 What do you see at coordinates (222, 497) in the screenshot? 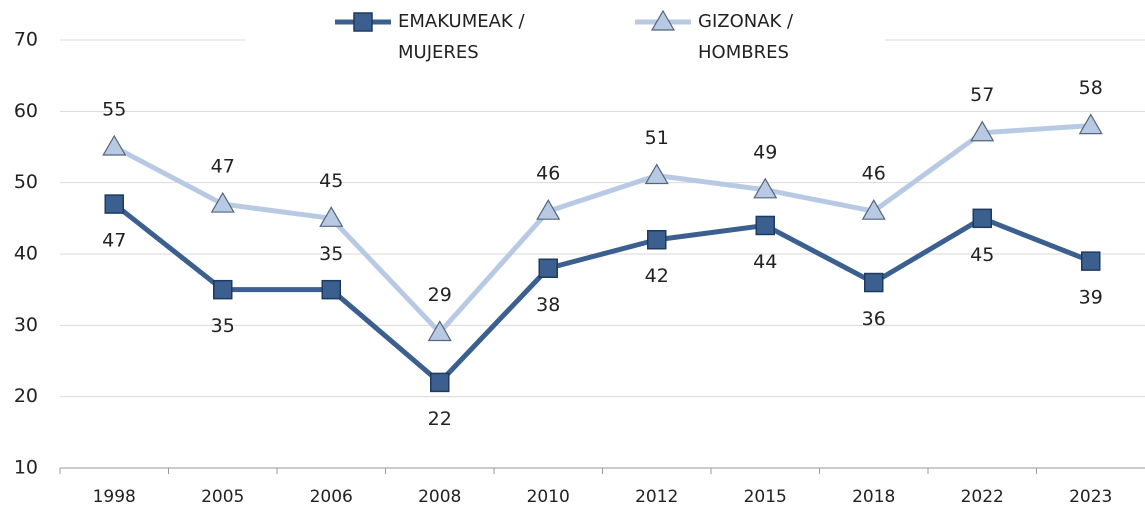
I see `x-tick-label: 2005` at bounding box center [222, 497].